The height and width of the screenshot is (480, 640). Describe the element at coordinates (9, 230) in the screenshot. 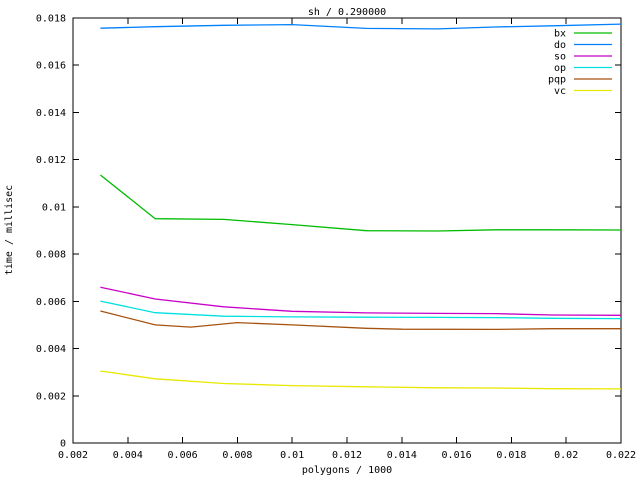

I see `y-axis-label: time / millisec` at that location.